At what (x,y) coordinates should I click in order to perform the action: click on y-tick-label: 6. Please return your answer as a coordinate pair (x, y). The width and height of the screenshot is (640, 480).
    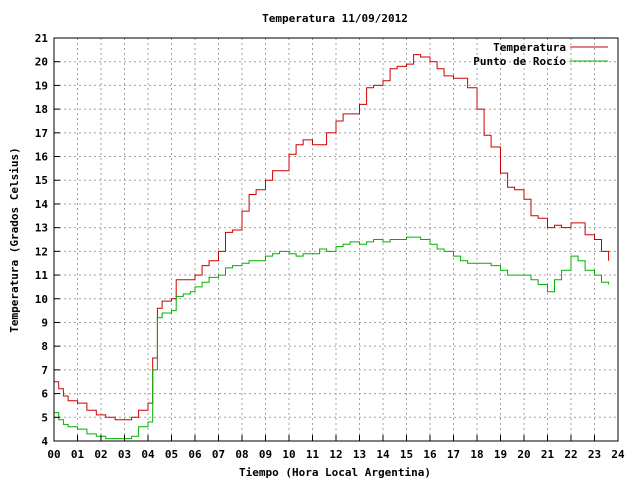
    Looking at the image, I should click on (44, 394).